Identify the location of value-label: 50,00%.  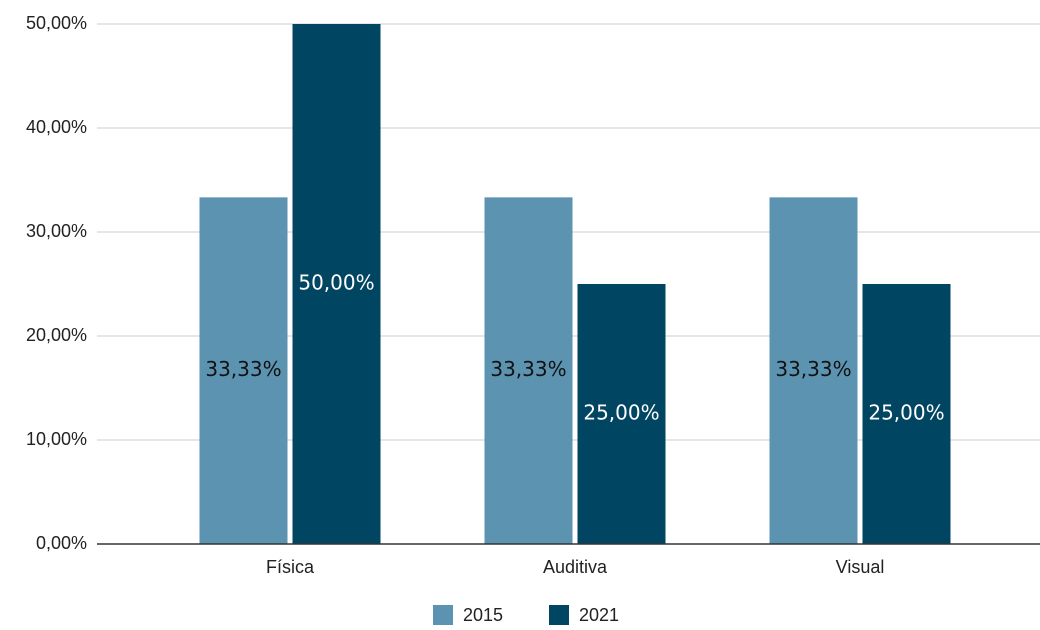
(336, 283).